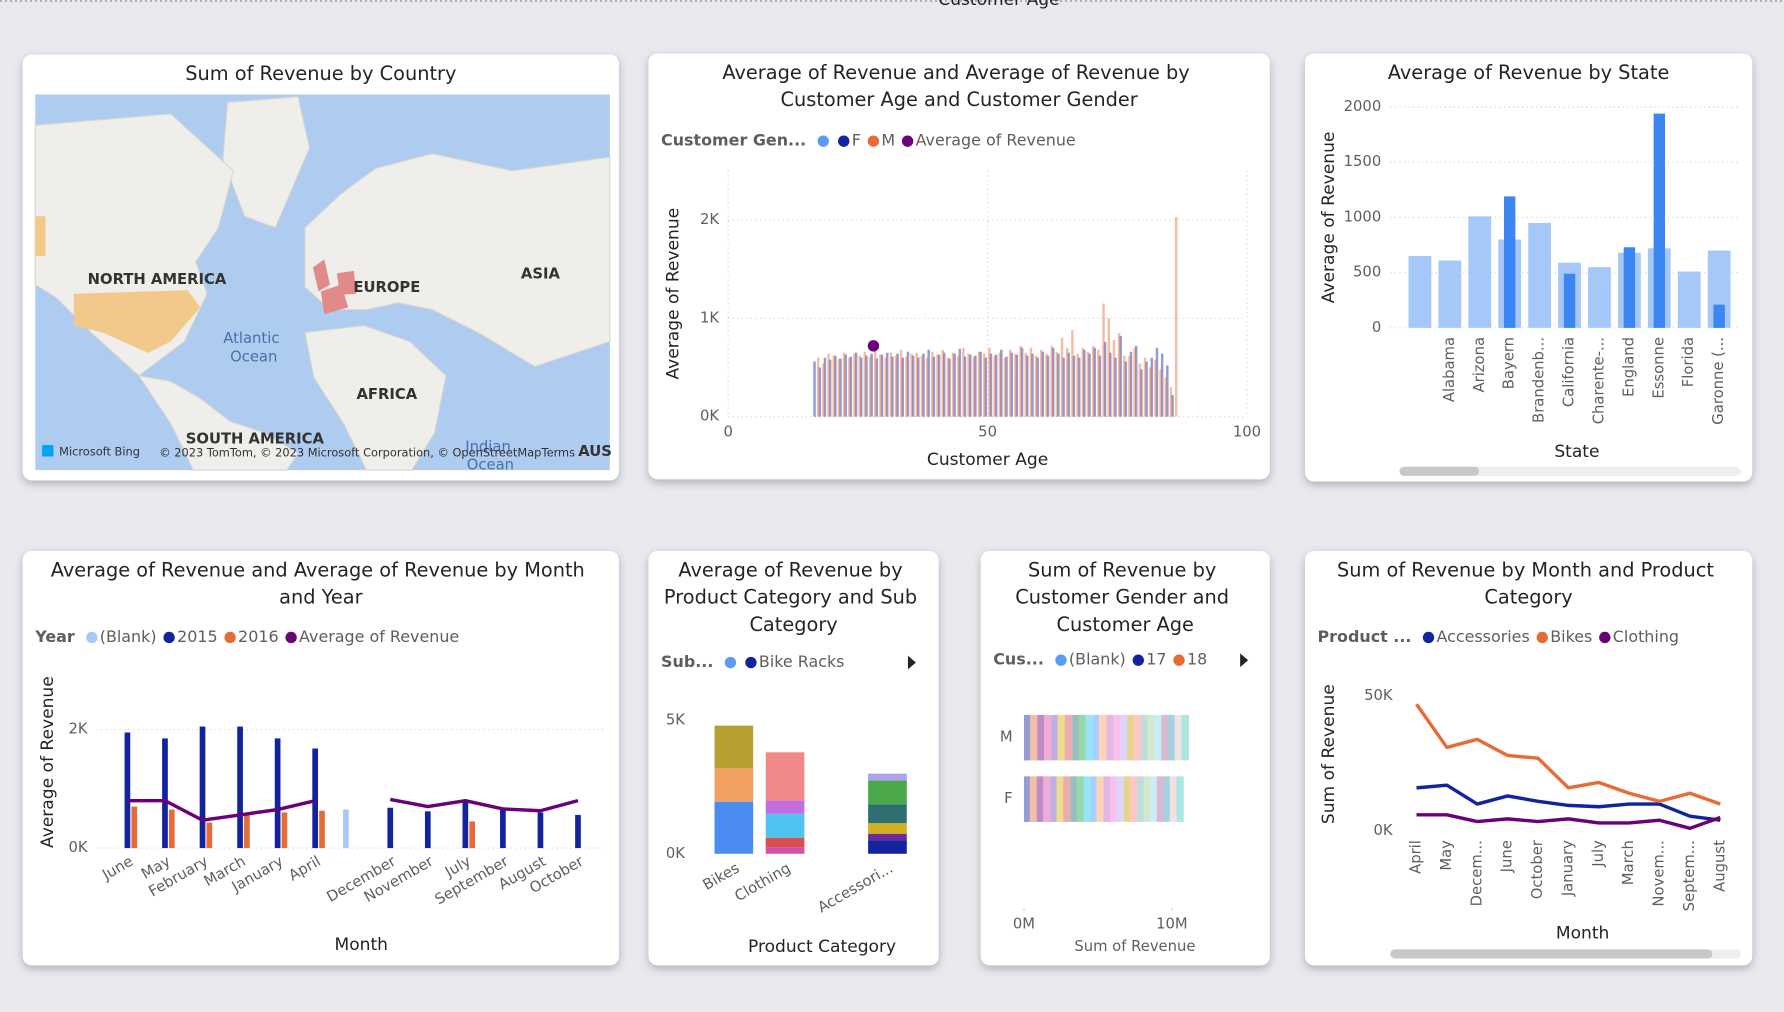  I want to click on x-axis-title: Sum of Revenue, so click(1134, 946).